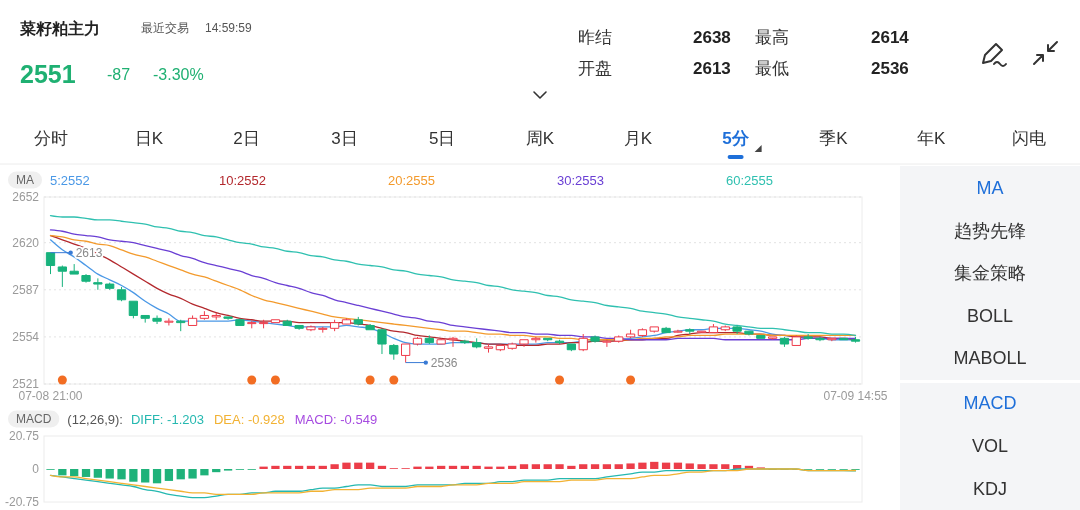 The width and height of the screenshot is (1080, 510). I want to click on text: DEA: -0.928, so click(249, 419).